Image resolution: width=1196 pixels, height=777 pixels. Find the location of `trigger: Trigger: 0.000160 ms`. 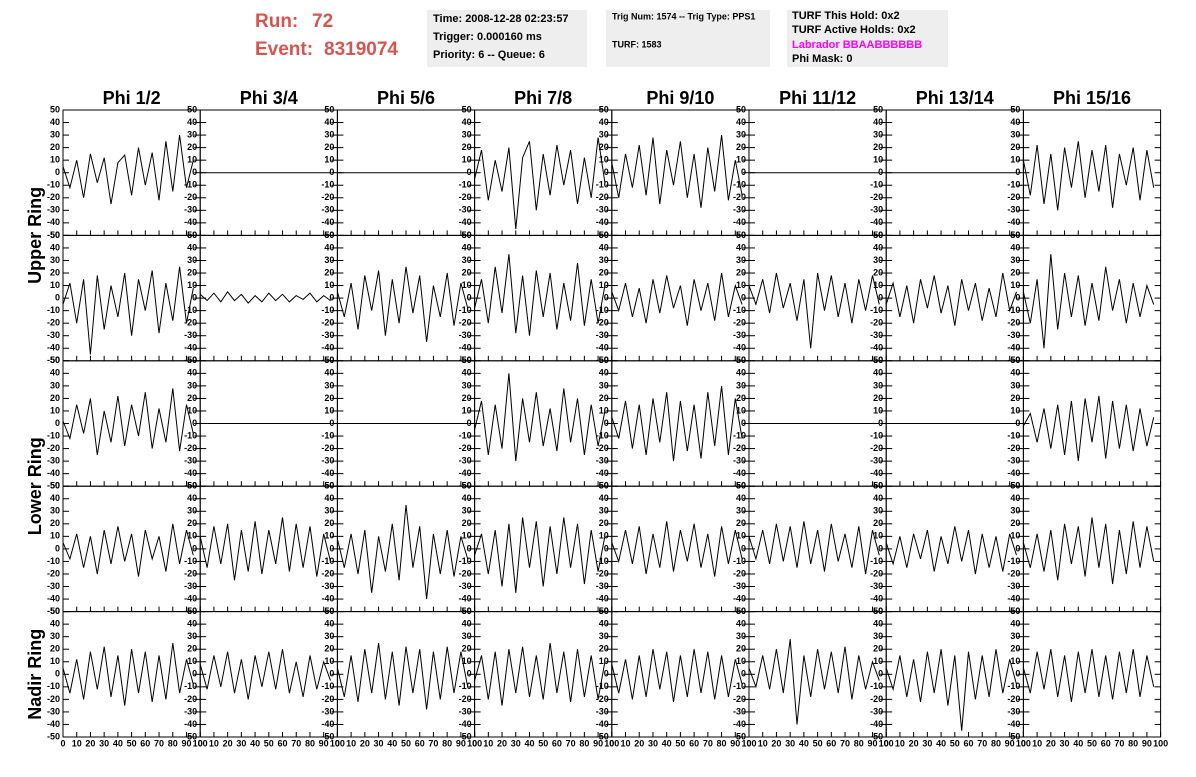

trigger: Trigger: 0.000160 ms is located at coordinates (487, 37).